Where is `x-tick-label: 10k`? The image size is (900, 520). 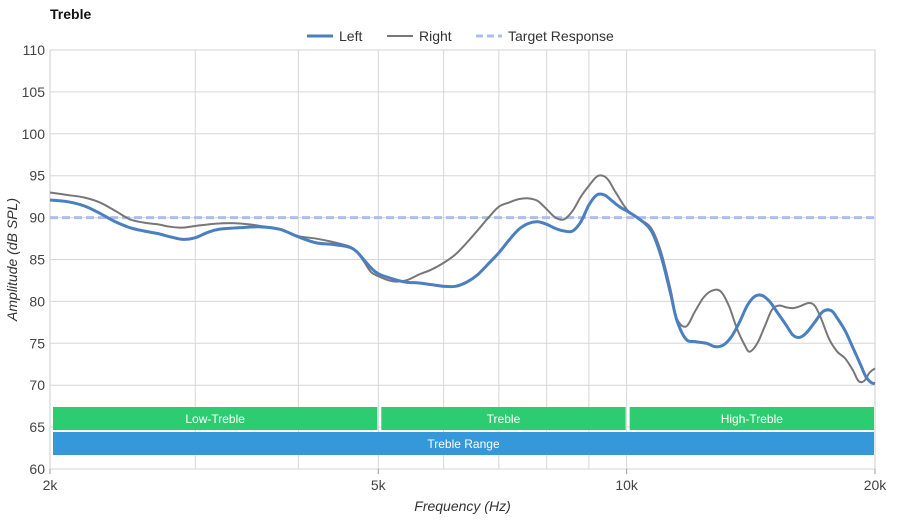 x-tick-label: 10k is located at coordinates (627, 485).